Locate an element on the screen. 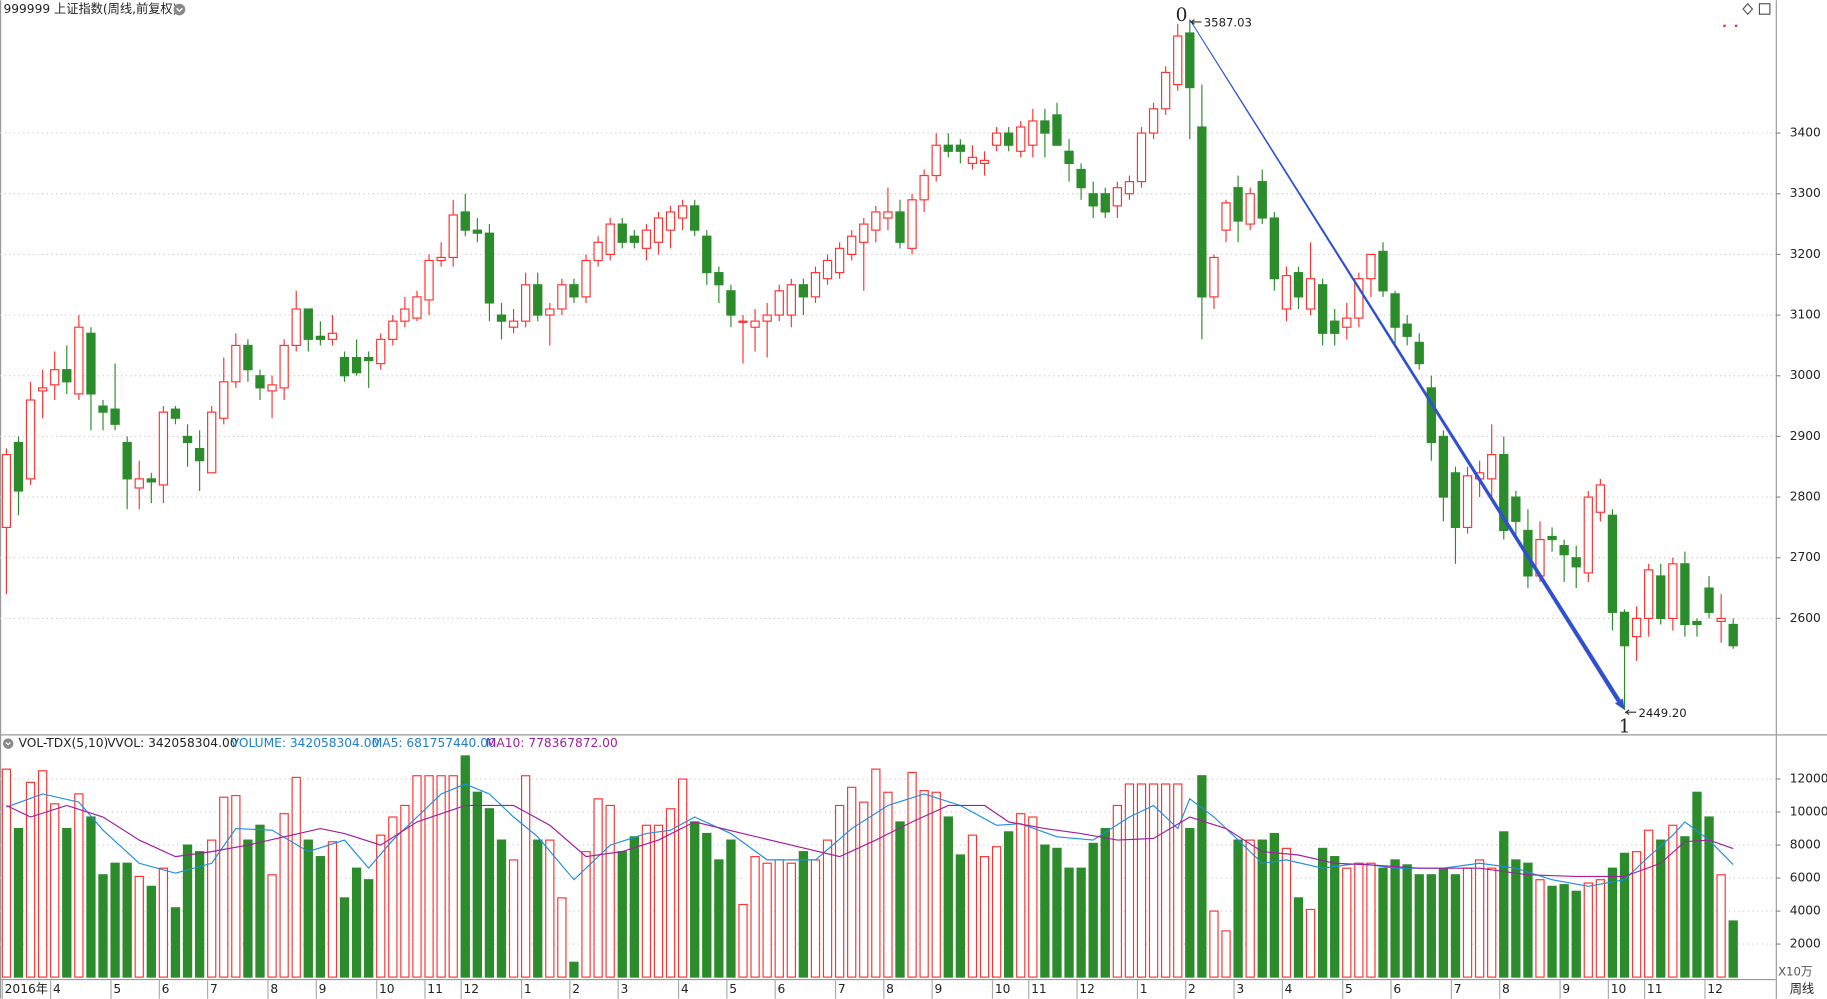 This screenshot has width=1827, height=999. draw-tool-icon is located at coordinates (1748, 9).